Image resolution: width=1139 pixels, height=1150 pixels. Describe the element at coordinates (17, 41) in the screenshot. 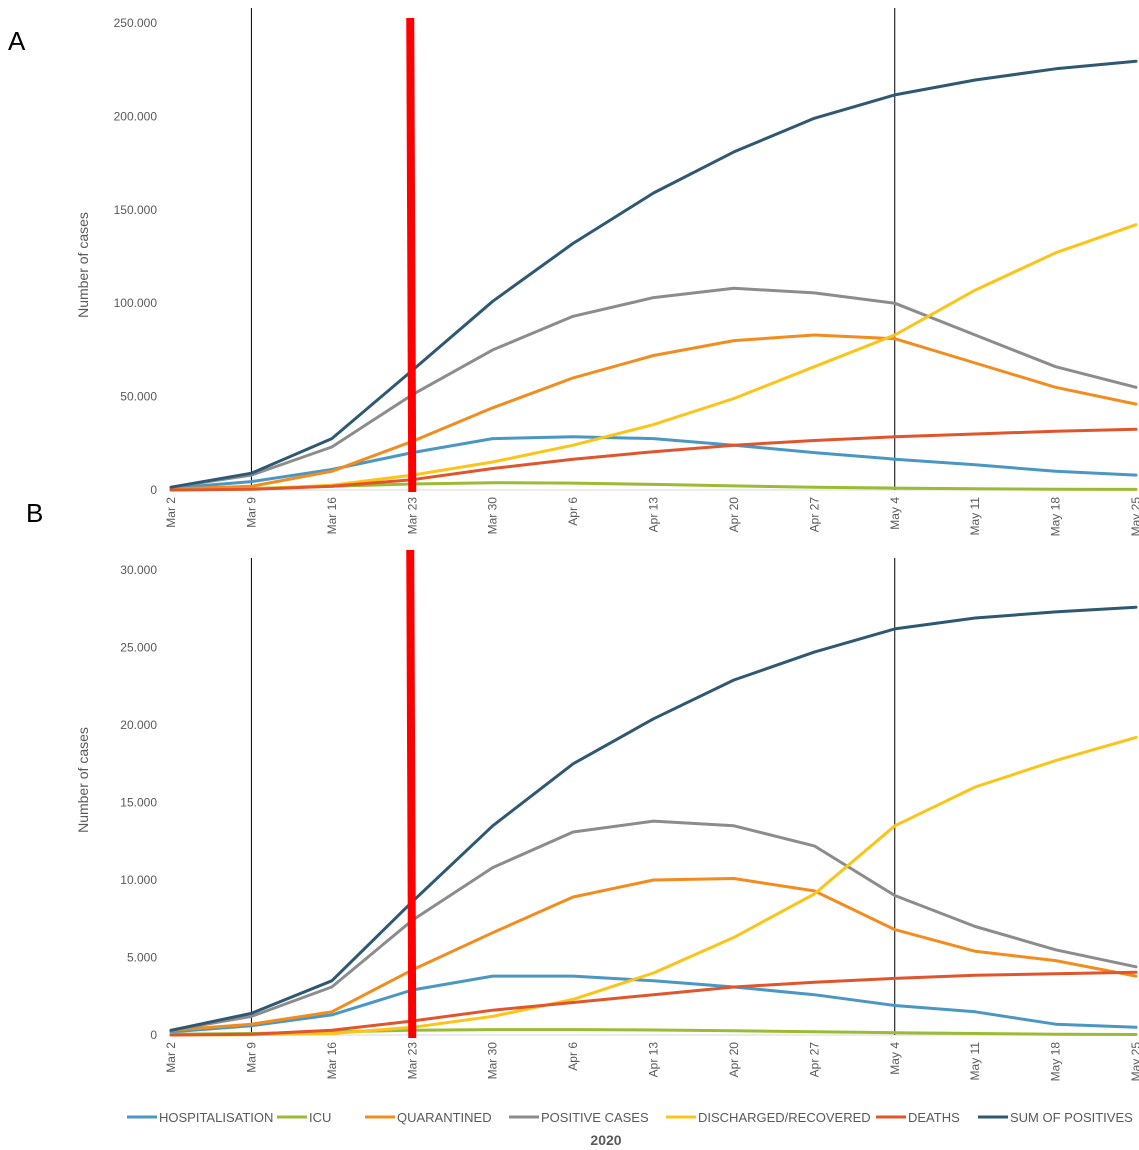

I see `panel-label-a: A` at that location.